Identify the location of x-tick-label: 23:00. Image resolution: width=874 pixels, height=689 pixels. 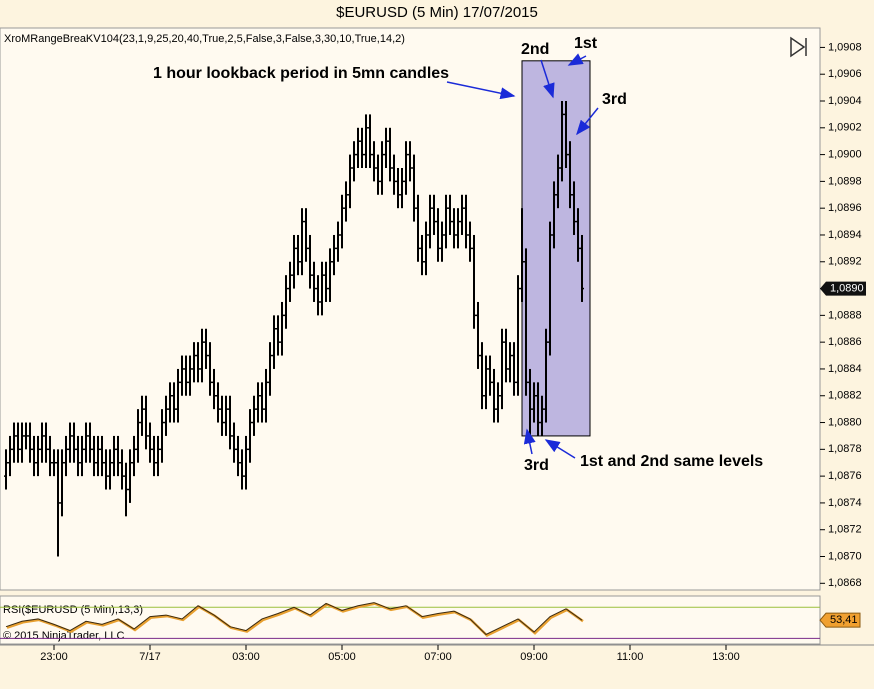
(54, 657).